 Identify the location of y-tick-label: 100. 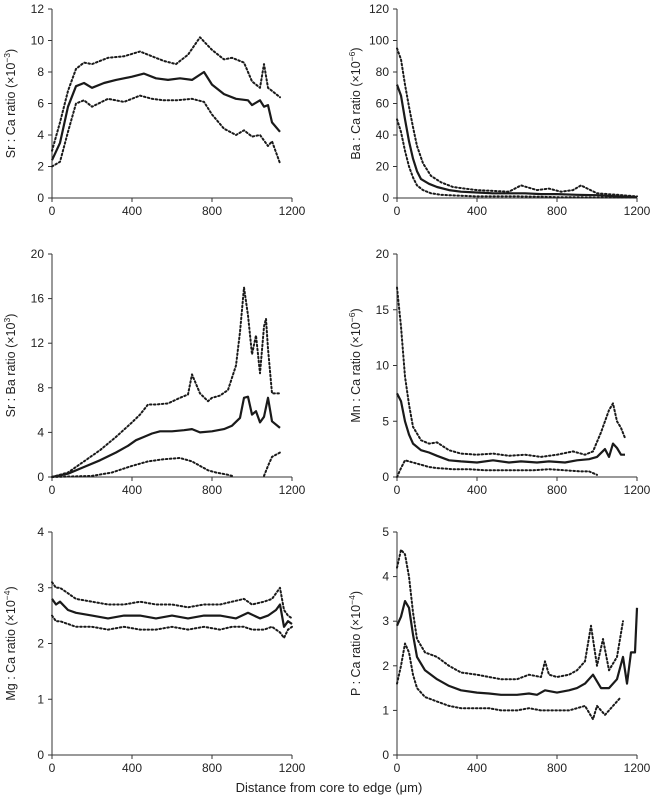
(379, 41).